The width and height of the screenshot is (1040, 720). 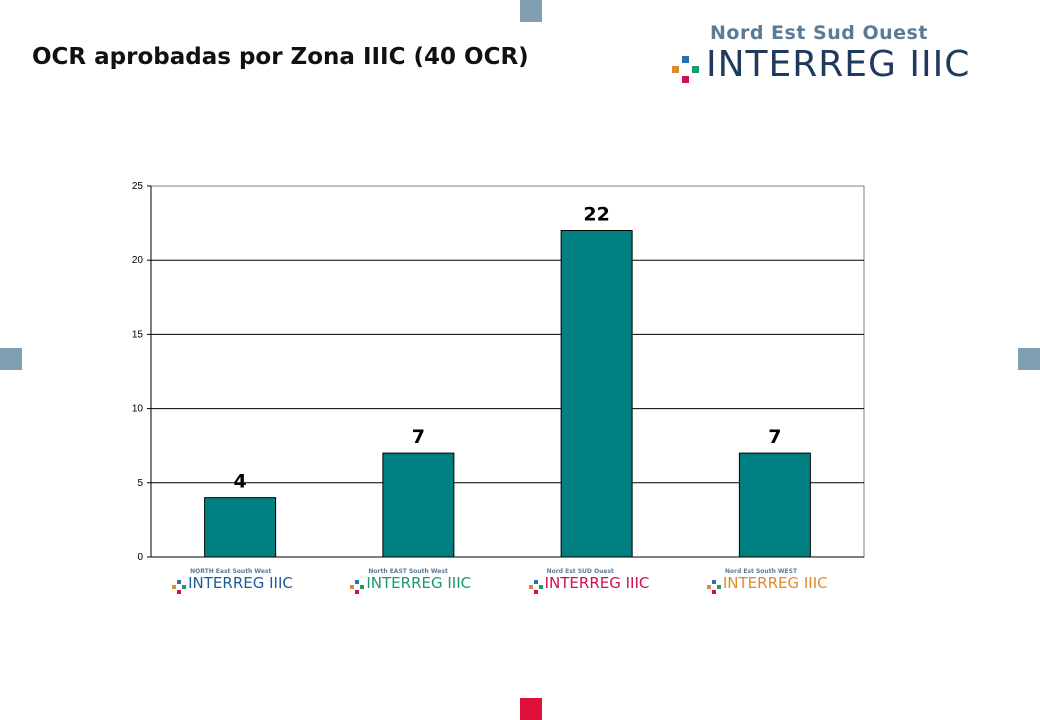 What do you see at coordinates (140, 483) in the screenshot?
I see `y-tick-label: 5` at bounding box center [140, 483].